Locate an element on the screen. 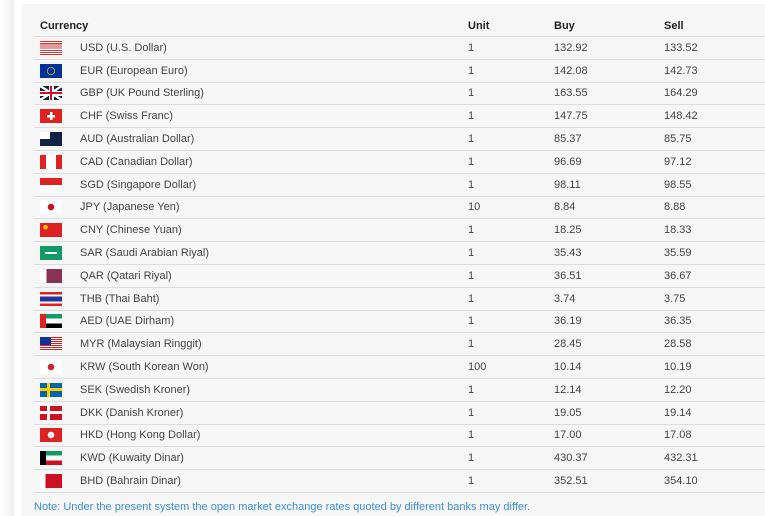 The image size is (765, 516). table-row: THB (Thai Baht) 1 3.74 3.75 is located at coordinates (399, 299).